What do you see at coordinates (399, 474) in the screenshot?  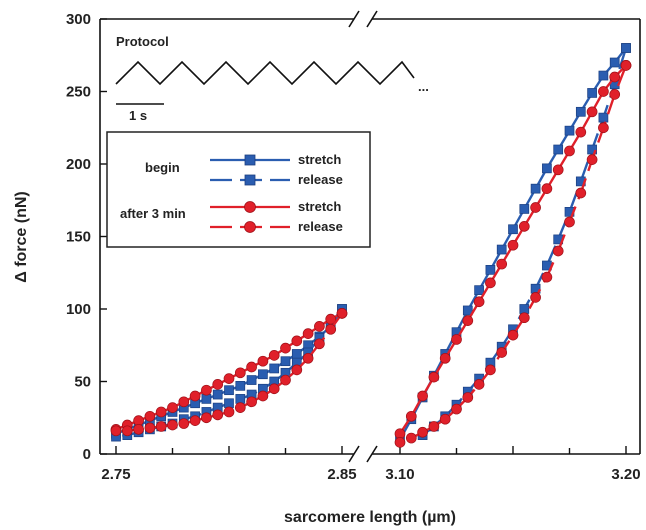 I see `x-tick-label: 3.10` at bounding box center [399, 474].